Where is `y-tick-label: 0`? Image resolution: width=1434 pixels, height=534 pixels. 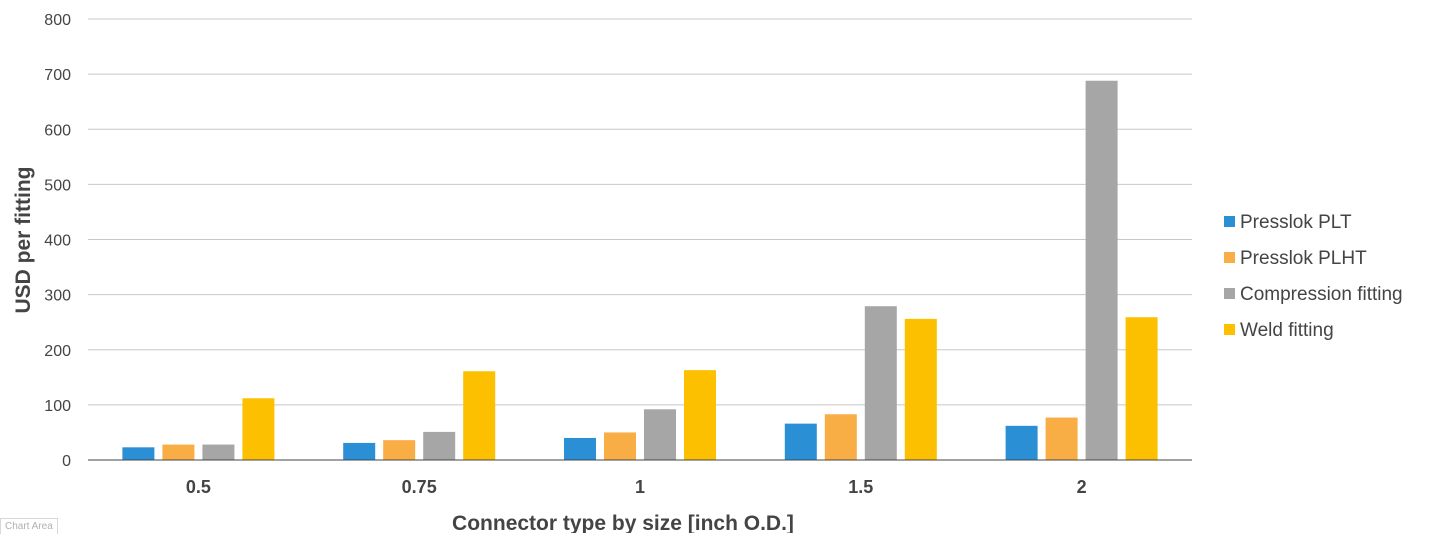
y-tick-label: 0 is located at coordinates (66, 461).